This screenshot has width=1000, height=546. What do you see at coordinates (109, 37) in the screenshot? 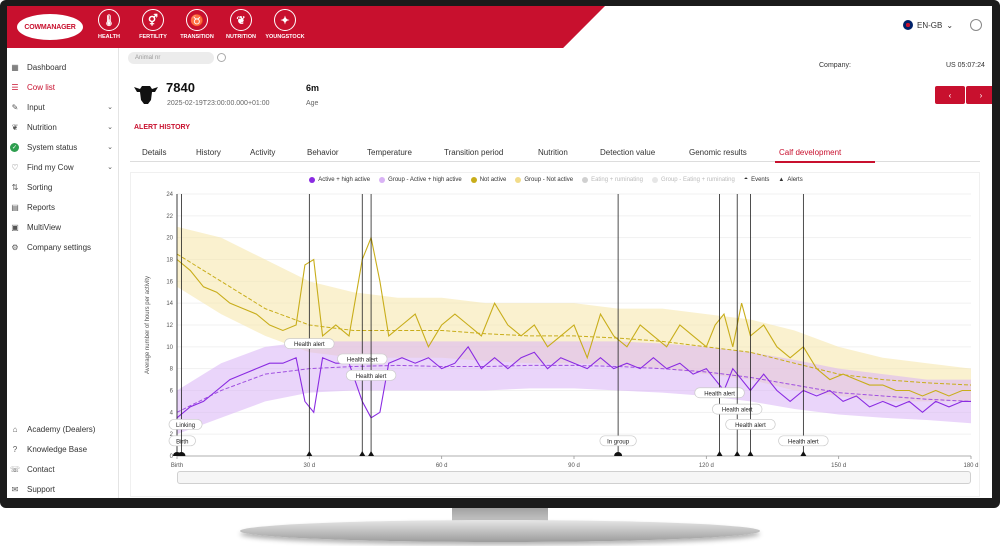
I see `module-label: HEALTH` at bounding box center [109, 37].